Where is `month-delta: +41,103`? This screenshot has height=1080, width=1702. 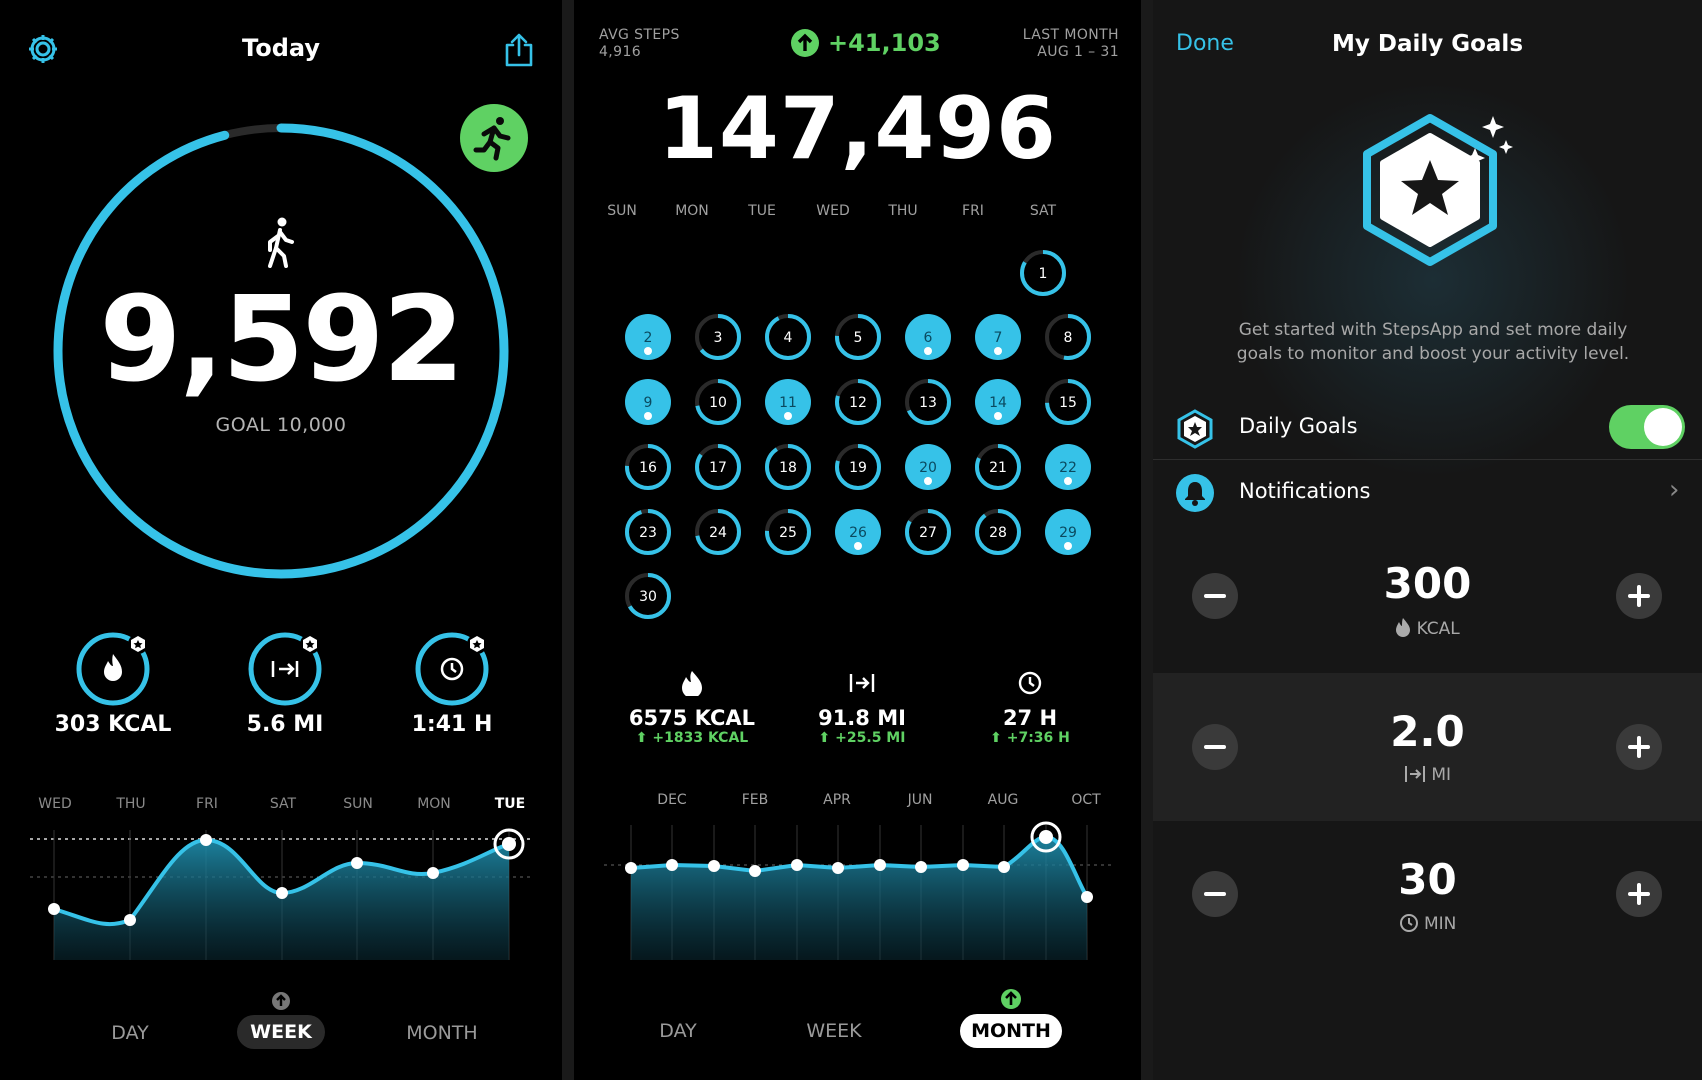 month-delta: +41,103 is located at coordinates (865, 43).